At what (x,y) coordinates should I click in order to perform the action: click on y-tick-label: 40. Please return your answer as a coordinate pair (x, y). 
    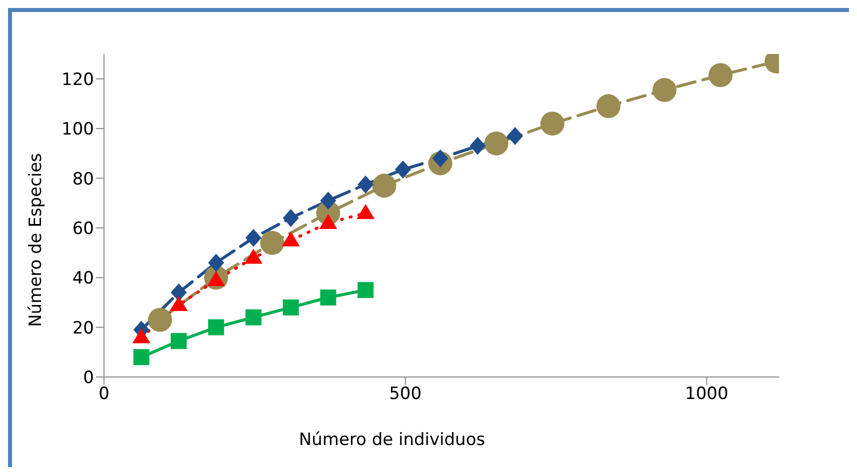
    Looking at the image, I should click on (83, 278).